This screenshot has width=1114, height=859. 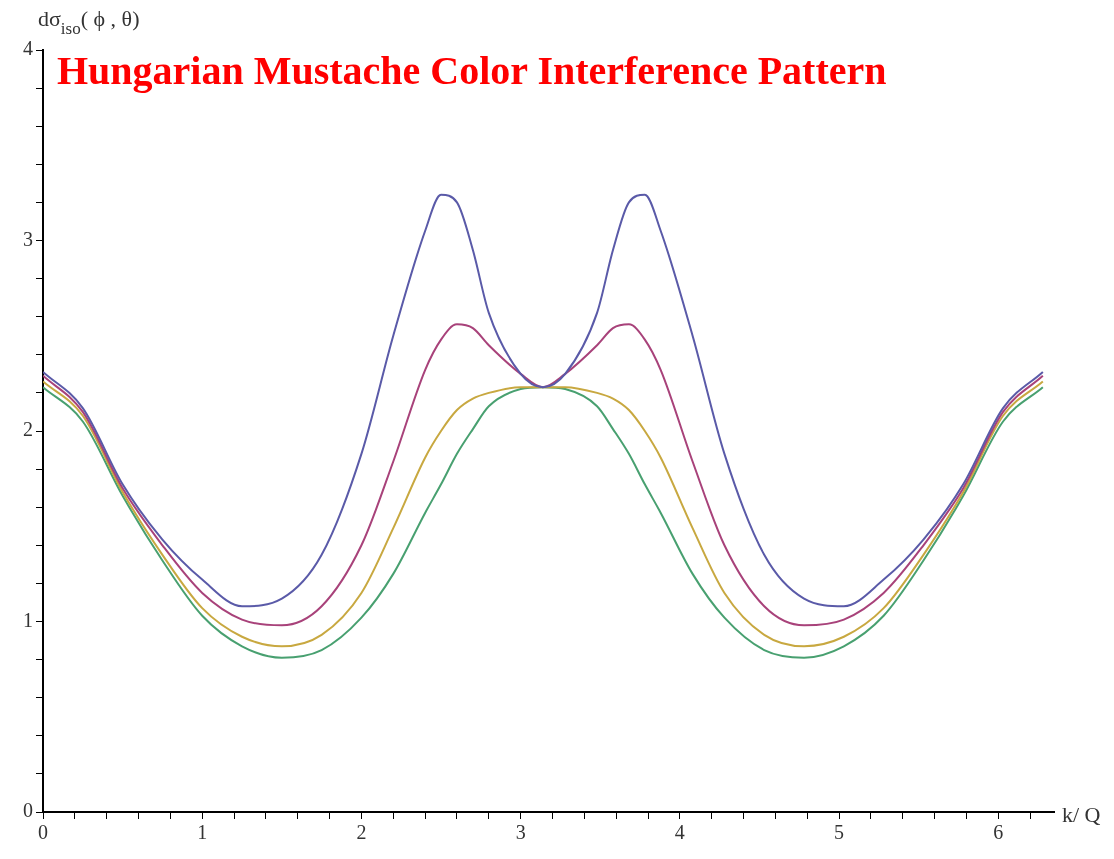 What do you see at coordinates (43, 832) in the screenshot?
I see `x-tick-label: 0` at bounding box center [43, 832].